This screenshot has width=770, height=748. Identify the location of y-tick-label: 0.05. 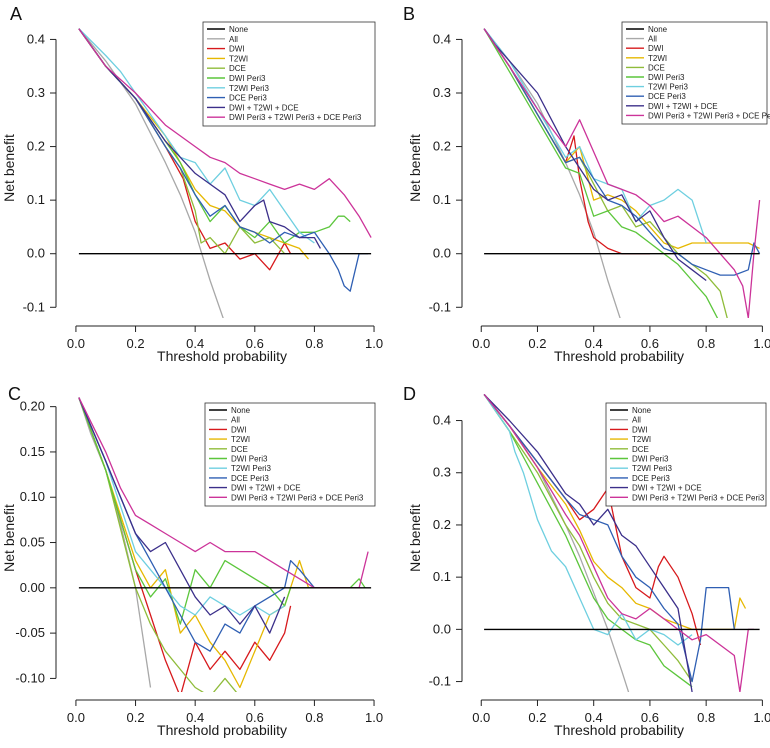
(32, 542).